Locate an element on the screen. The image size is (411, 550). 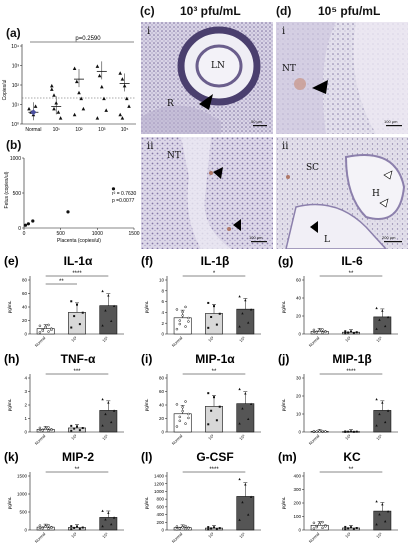
chart-m-title: KC is located at coordinates (352, 457).